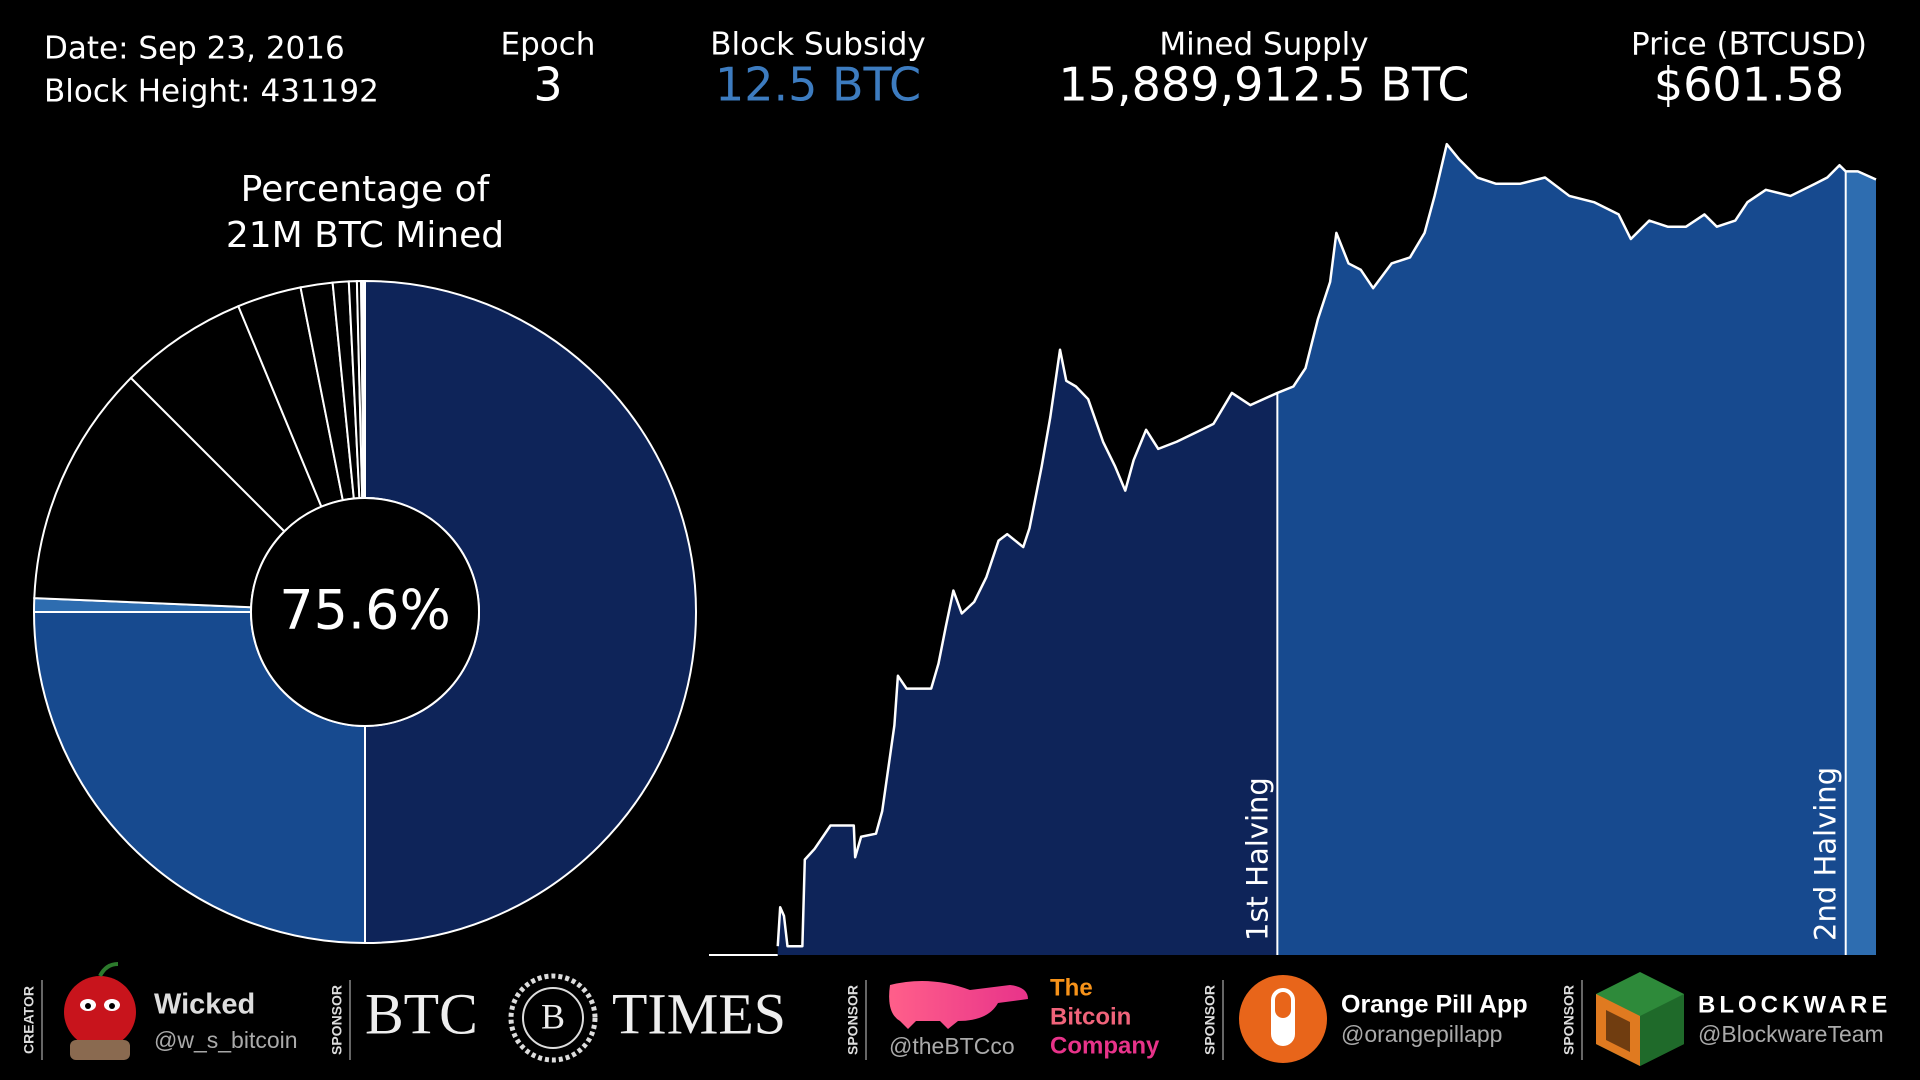 The width and height of the screenshot is (1920, 1080). What do you see at coordinates (1263, 45) in the screenshot?
I see `supply-label: Mined Supply` at bounding box center [1263, 45].